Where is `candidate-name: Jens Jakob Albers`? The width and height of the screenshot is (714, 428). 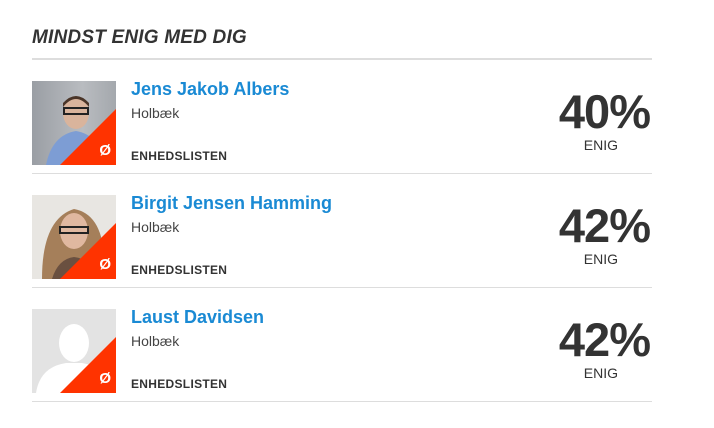 candidate-name: Jens Jakob Albers is located at coordinates (210, 89).